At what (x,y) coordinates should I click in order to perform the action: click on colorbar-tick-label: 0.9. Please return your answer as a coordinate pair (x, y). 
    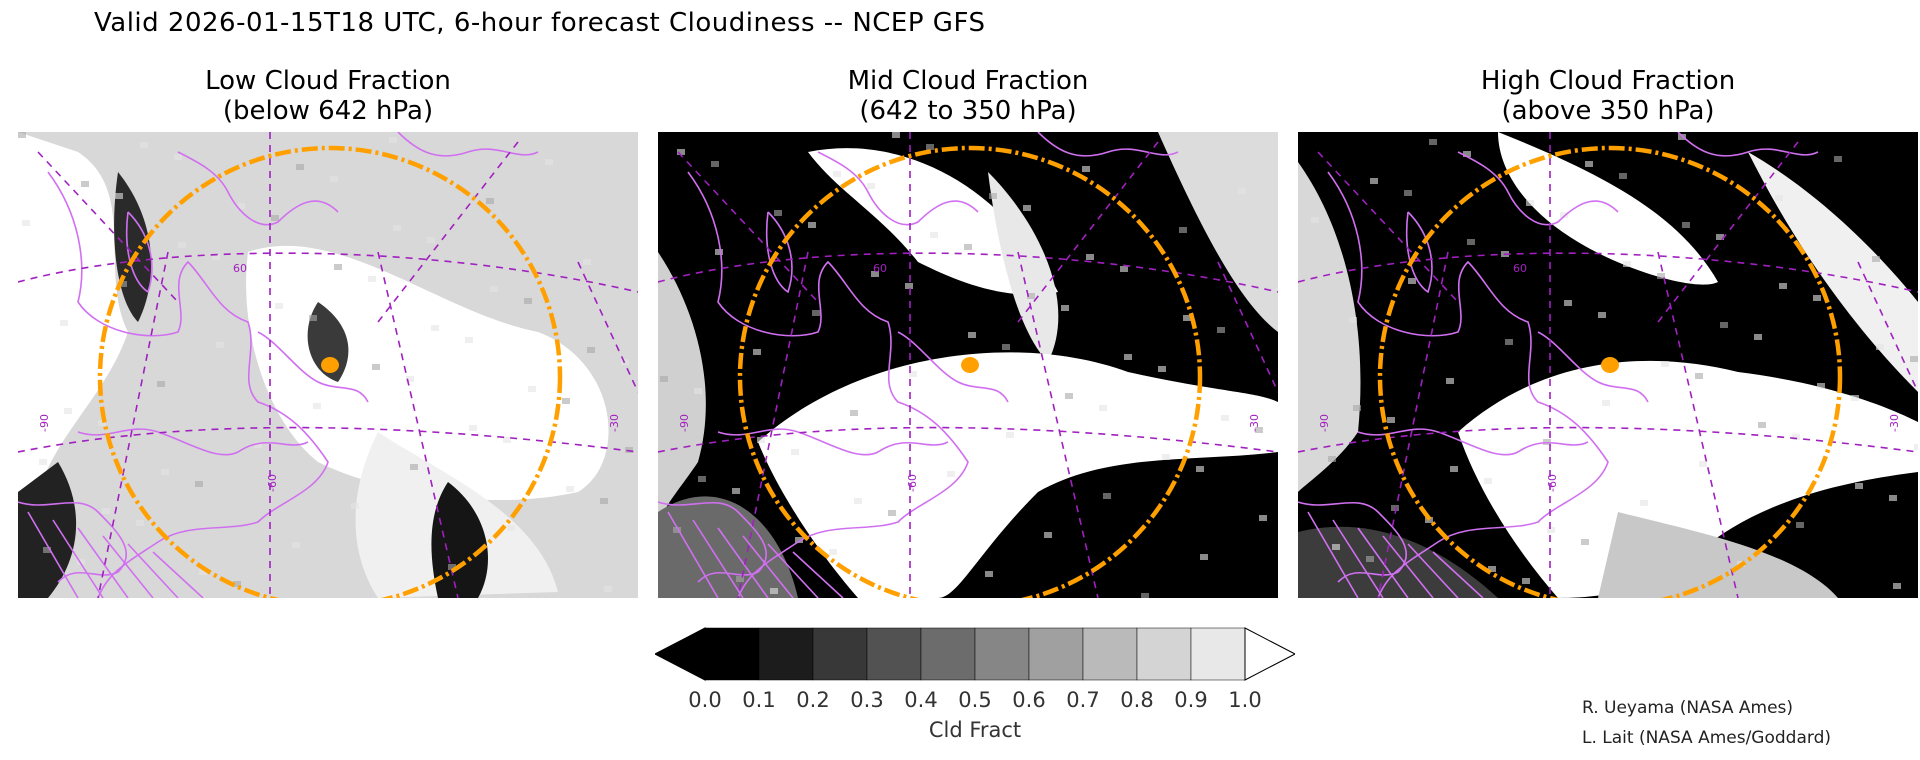
    Looking at the image, I should click on (1191, 700).